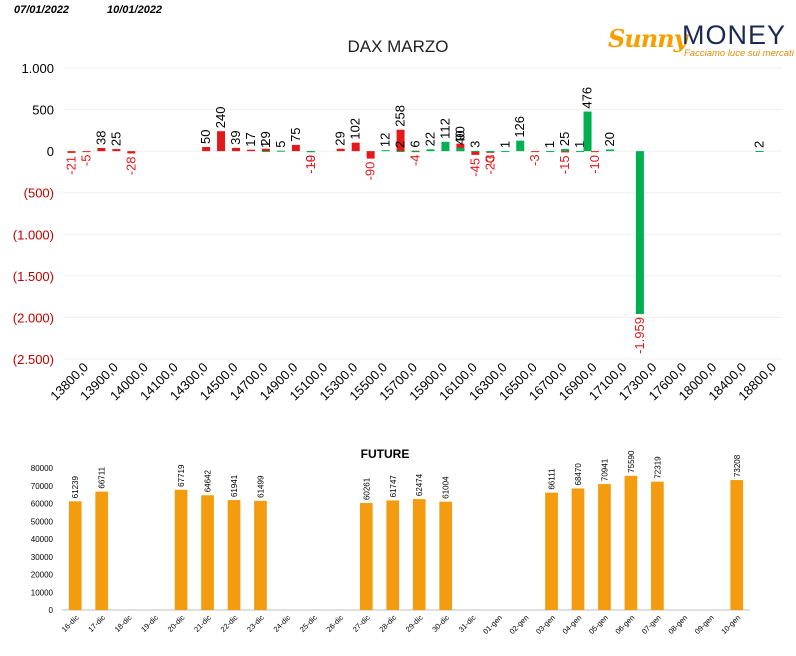 The image size is (796, 656). I want to click on data-label: 72319, so click(657, 467).